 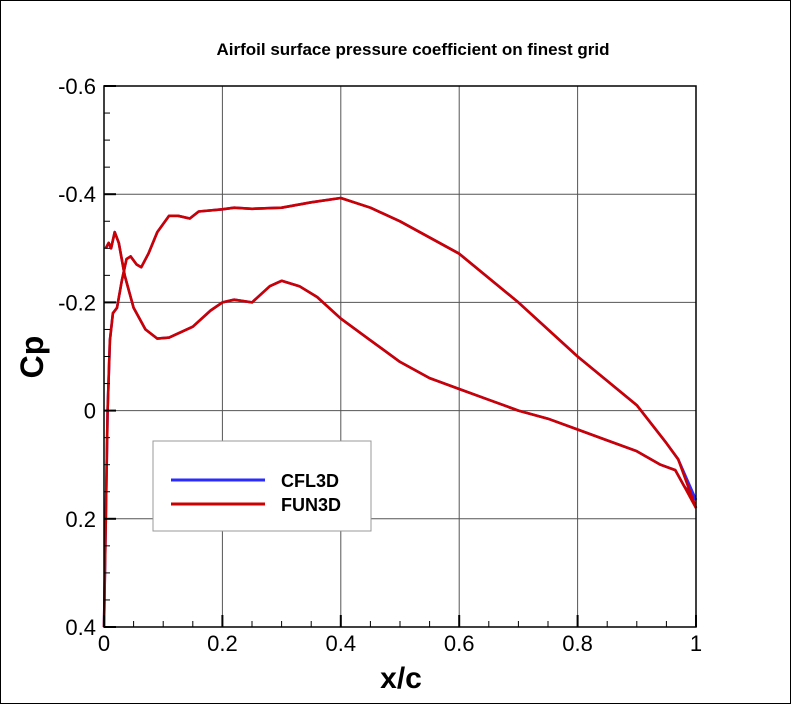 I want to click on x-tick-label: 1, so click(x=696, y=643).